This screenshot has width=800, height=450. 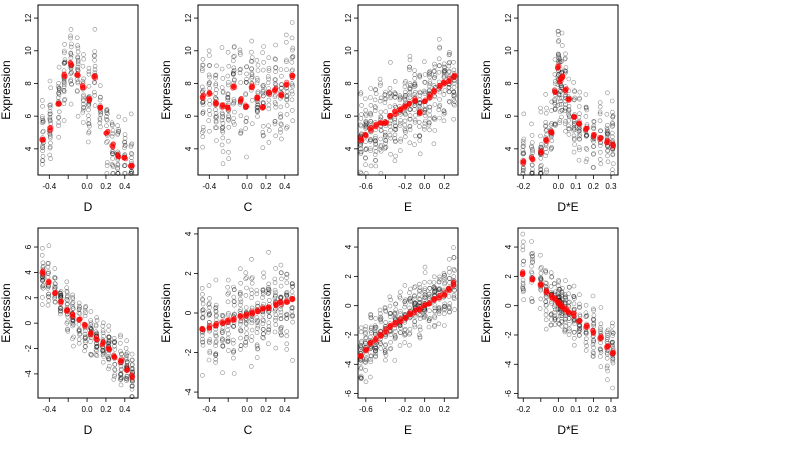 What do you see at coordinates (247, 186) in the screenshot?
I see `x-tick-label: 0.0` at bounding box center [247, 186].